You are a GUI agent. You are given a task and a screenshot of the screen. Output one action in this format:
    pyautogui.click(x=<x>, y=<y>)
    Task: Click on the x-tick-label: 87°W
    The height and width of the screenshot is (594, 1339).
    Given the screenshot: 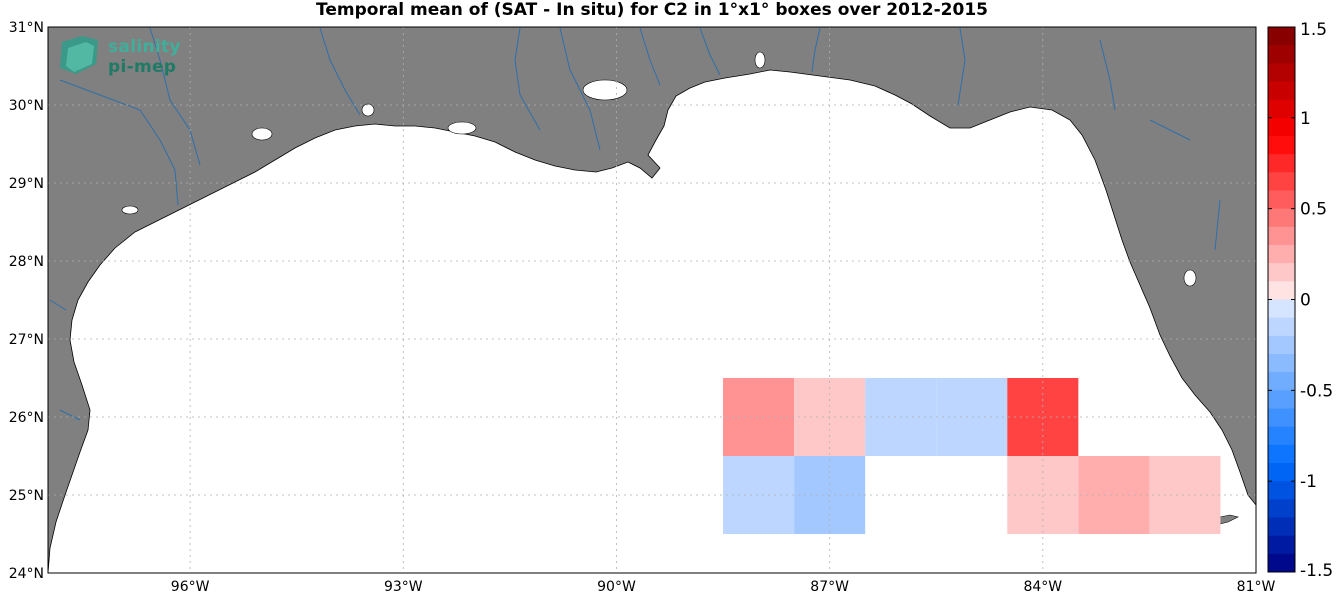 What is the action you would take?
    pyautogui.click(x=829, y=586)
    